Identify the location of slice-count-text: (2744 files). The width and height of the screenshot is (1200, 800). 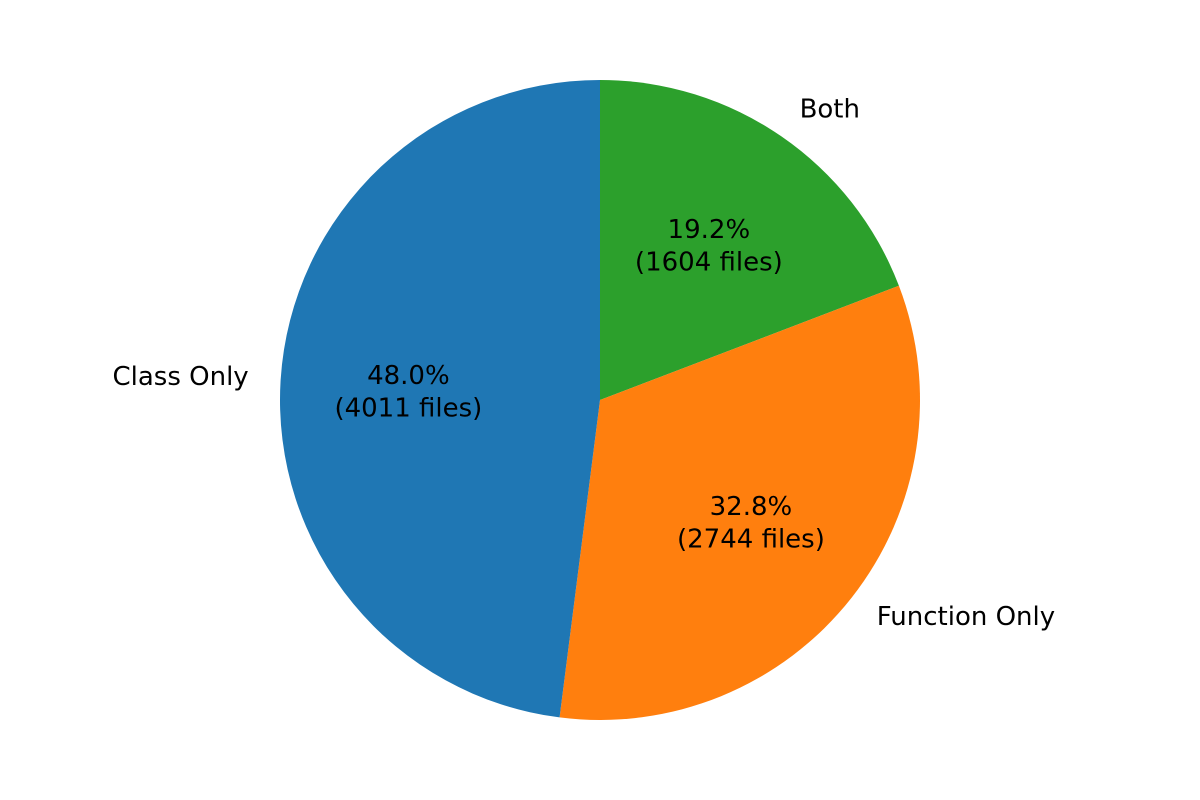
(751, 539).